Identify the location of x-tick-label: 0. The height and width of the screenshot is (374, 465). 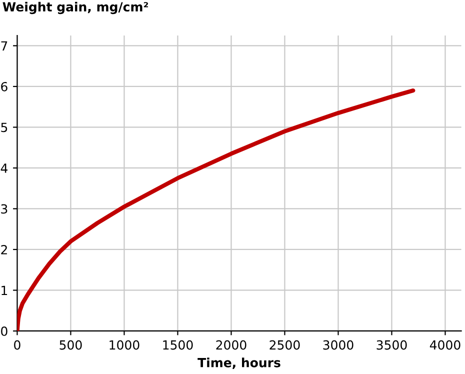
(17, 345).